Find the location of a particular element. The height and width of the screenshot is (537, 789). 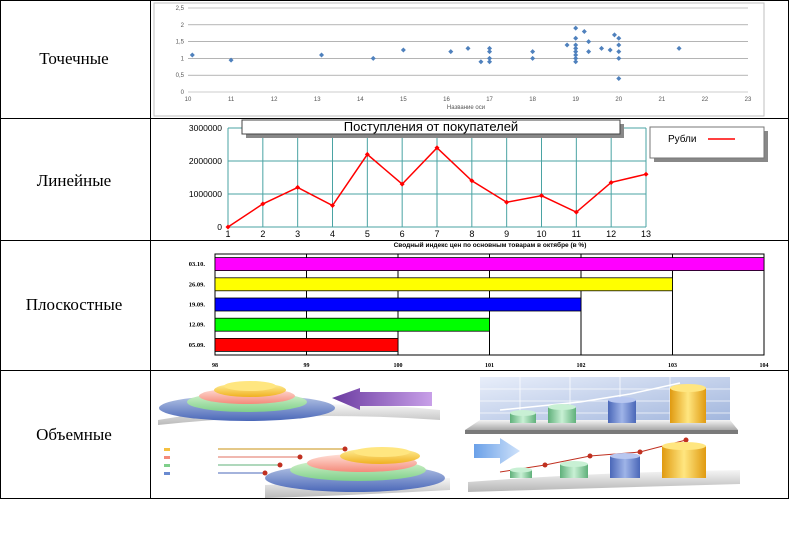

bar-x-tick-label: 104 is located at coordinates (764, 366).